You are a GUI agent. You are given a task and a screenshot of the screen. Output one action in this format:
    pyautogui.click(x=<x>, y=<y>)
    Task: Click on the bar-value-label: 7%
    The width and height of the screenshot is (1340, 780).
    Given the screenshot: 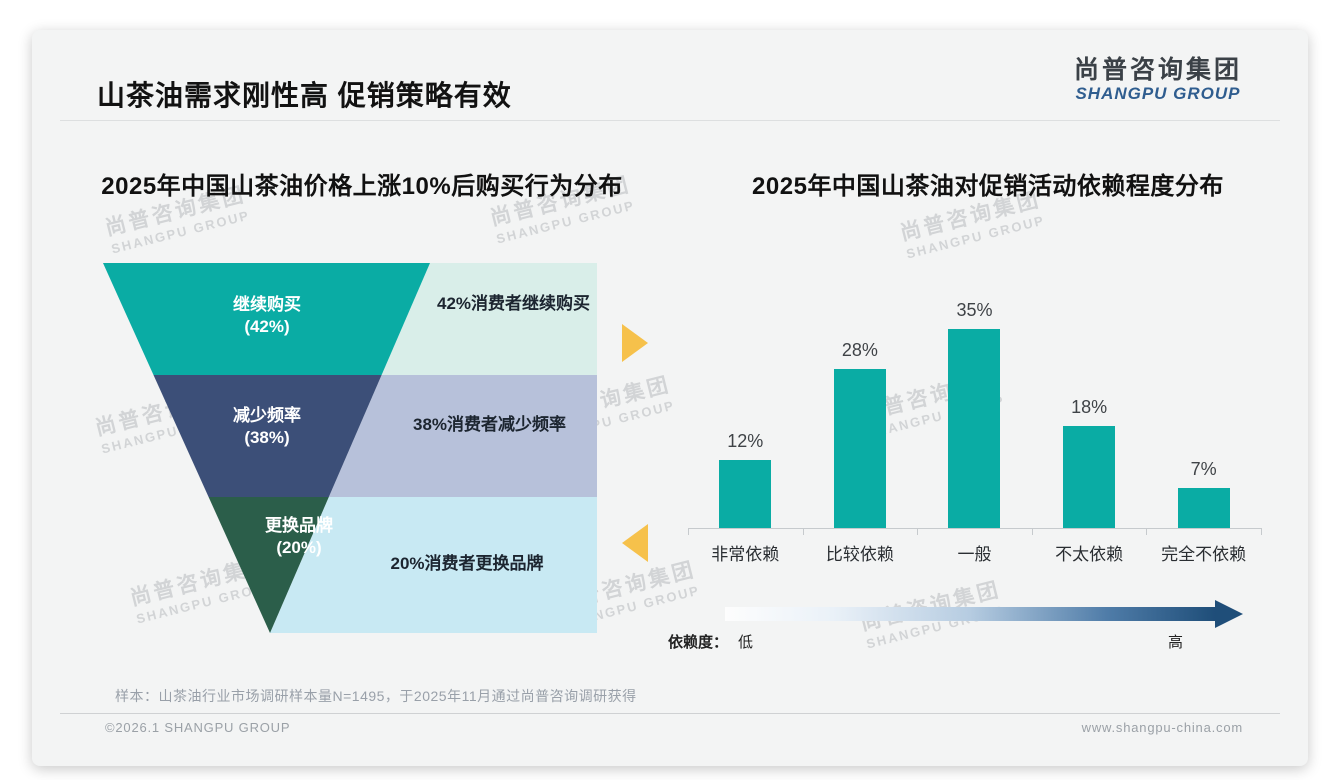 What is the action you would take?
    pyautogui.click(x=1203, y=469)
    